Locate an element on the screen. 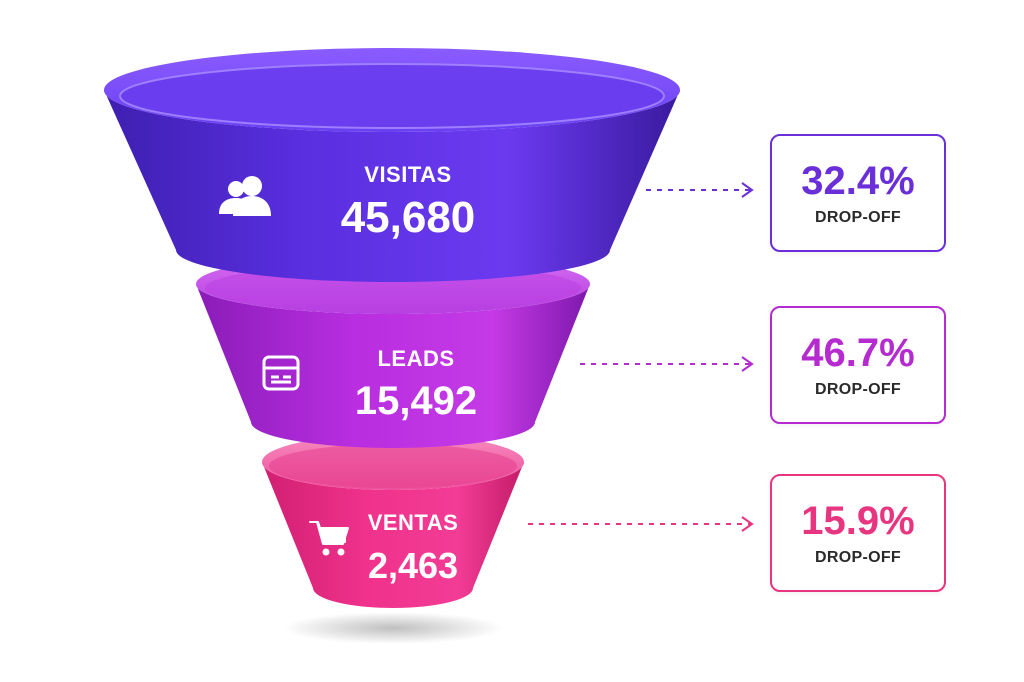 This screenshot has width=1024, height=682. users-icon is located at coordinates (245, 196).